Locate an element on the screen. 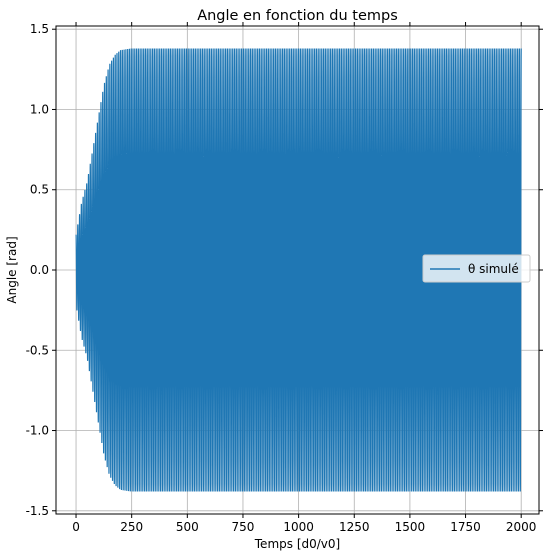  x-tick-label: 1250 is located at coordinates (354, 527).